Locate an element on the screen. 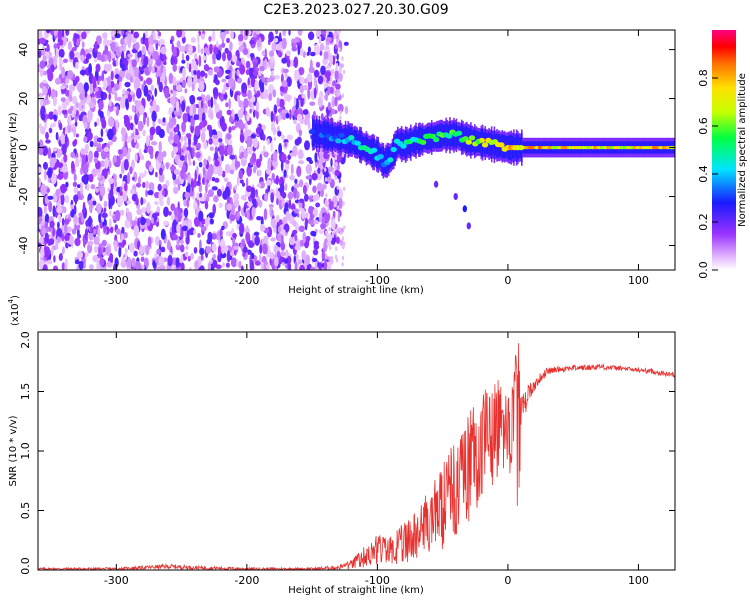  x-tick-label: 0 is located at coordinates (507, 280).